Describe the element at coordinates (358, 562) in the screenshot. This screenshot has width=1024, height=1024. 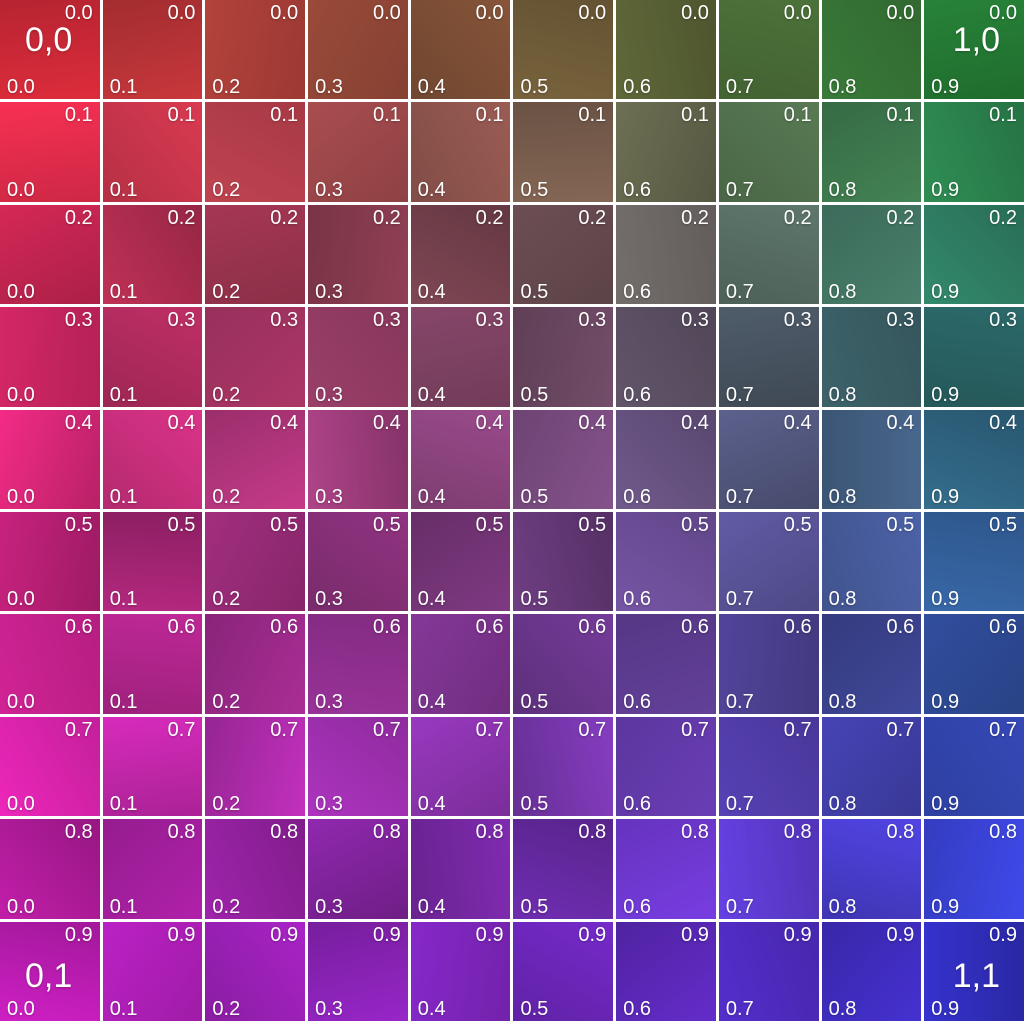
I see `grid-cell: 0.5 0.3` at that location.